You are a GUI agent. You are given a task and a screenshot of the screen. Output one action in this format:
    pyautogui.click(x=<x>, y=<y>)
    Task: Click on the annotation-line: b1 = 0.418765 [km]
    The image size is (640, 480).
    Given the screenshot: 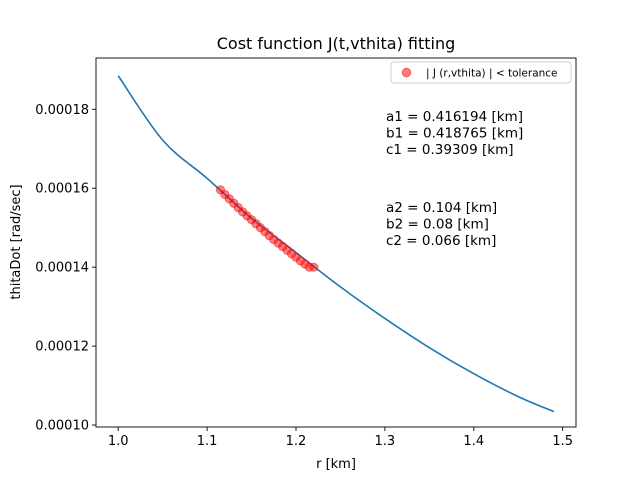 What is the action you would take?
    pyautogui.click(x=454, y=134)
    